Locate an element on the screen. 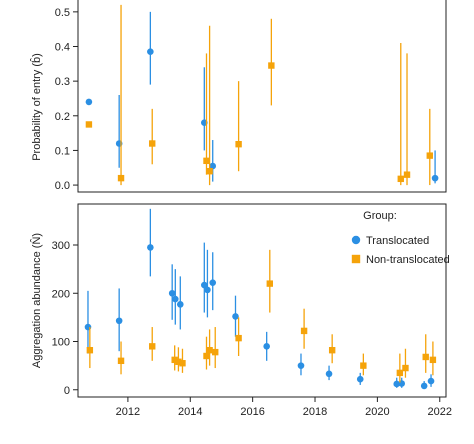 This screenshot has width=474, height=444. y-axis-label: Aggregation abundance (N̂) is located at coordinates (36, 300).